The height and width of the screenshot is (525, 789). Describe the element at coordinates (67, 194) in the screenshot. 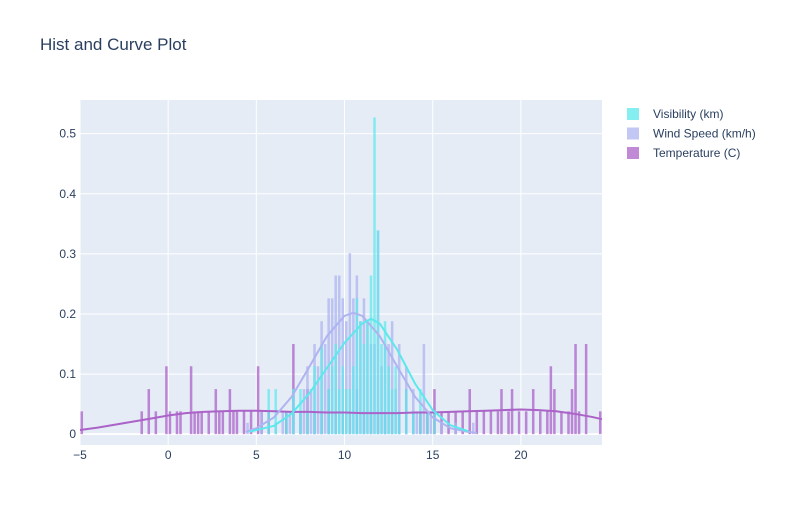

I see `y-tick-label: 0.4` at that location.